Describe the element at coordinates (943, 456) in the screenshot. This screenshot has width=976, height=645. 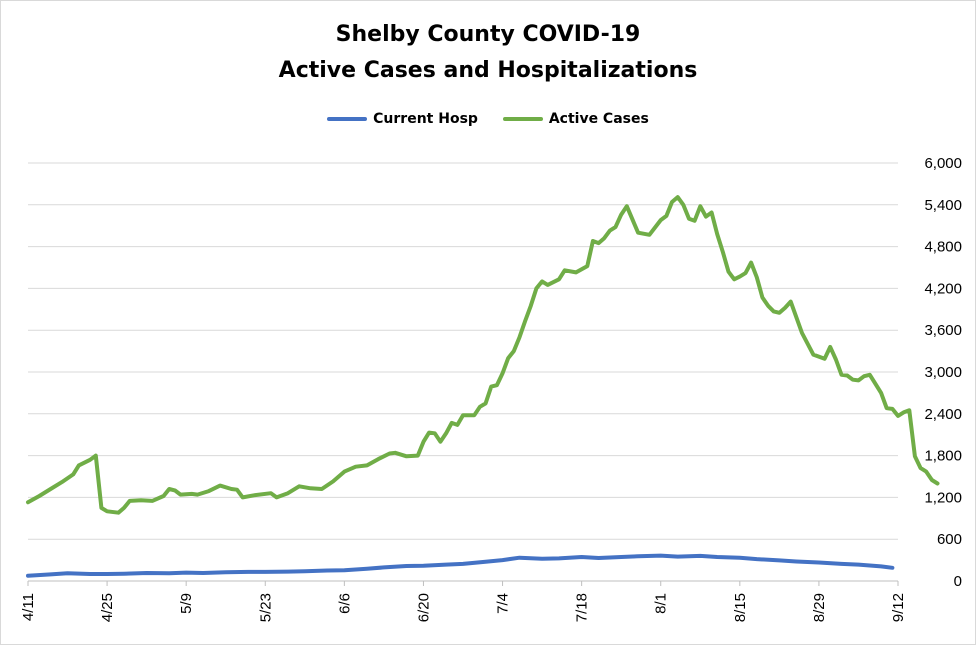
I see `y-tick-label: 1,800` at that location.